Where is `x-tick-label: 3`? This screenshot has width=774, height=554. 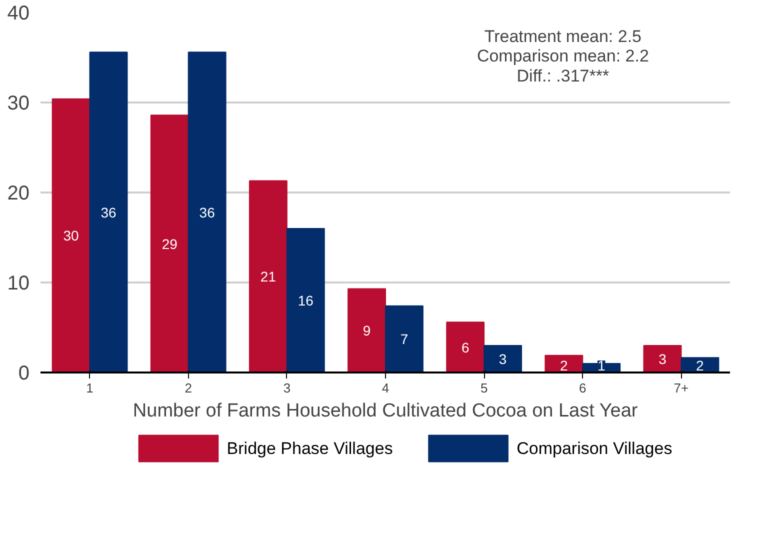 x-tick-label: 3 is located at coordinates (287, 388).